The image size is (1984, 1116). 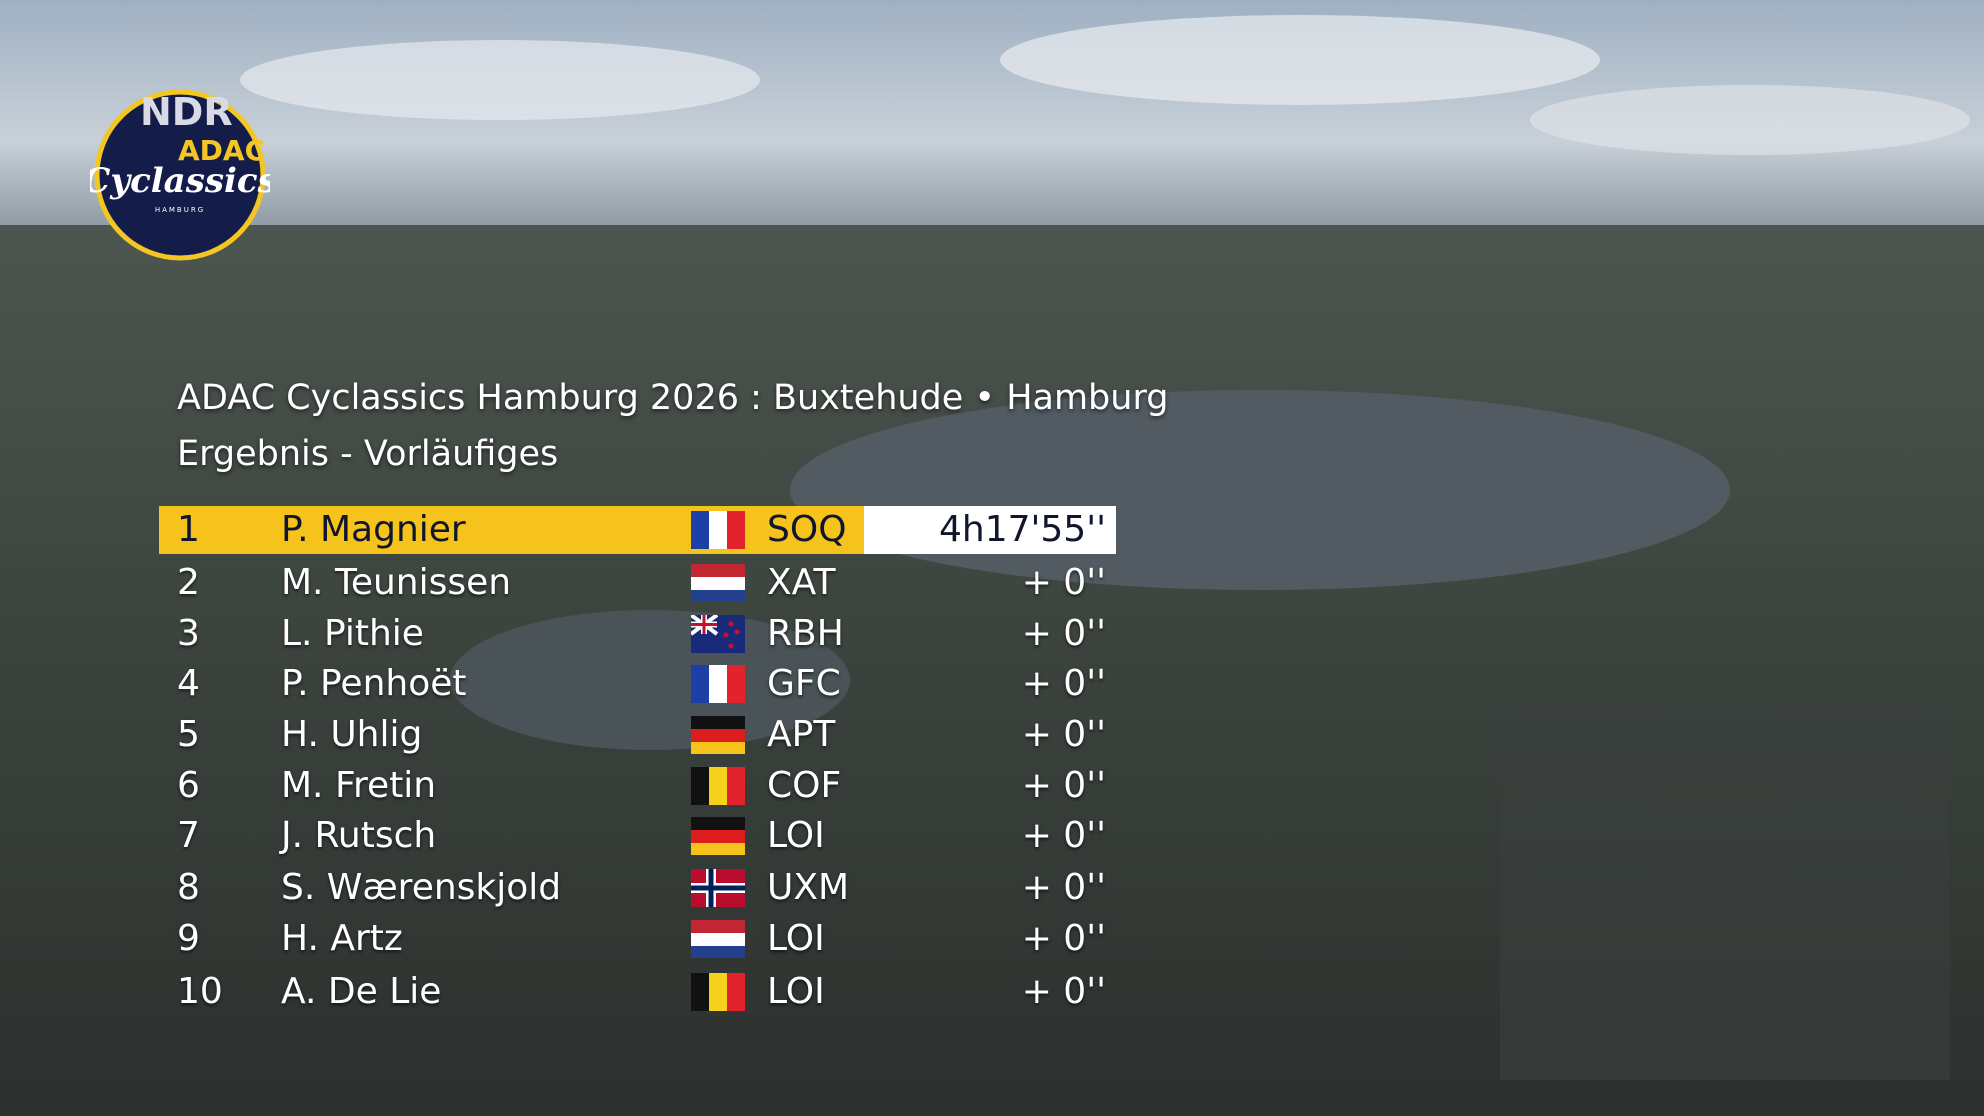 What do you see at coordinates (359, 835) in the screenshot?
I see `rider-name: J. Rutsch` at bounding box center [359, 835].